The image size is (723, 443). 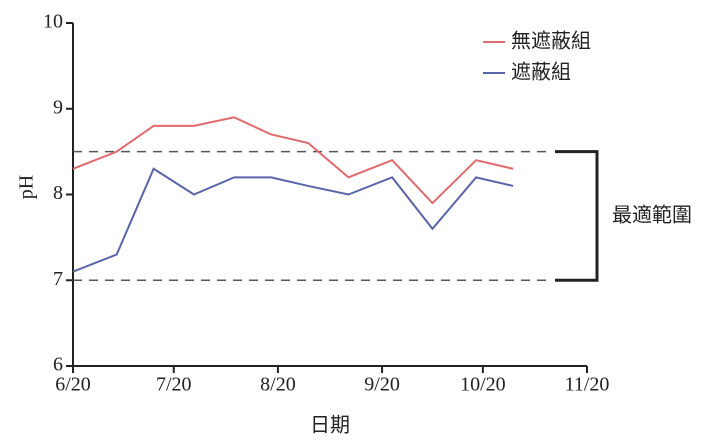 I want to click on y-tick-label: 8, so click(x=58, y=193).